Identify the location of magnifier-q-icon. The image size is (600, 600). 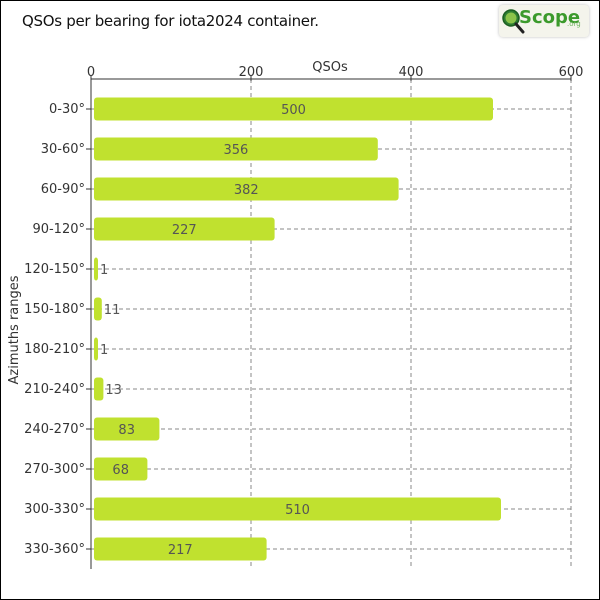
(513, 21).